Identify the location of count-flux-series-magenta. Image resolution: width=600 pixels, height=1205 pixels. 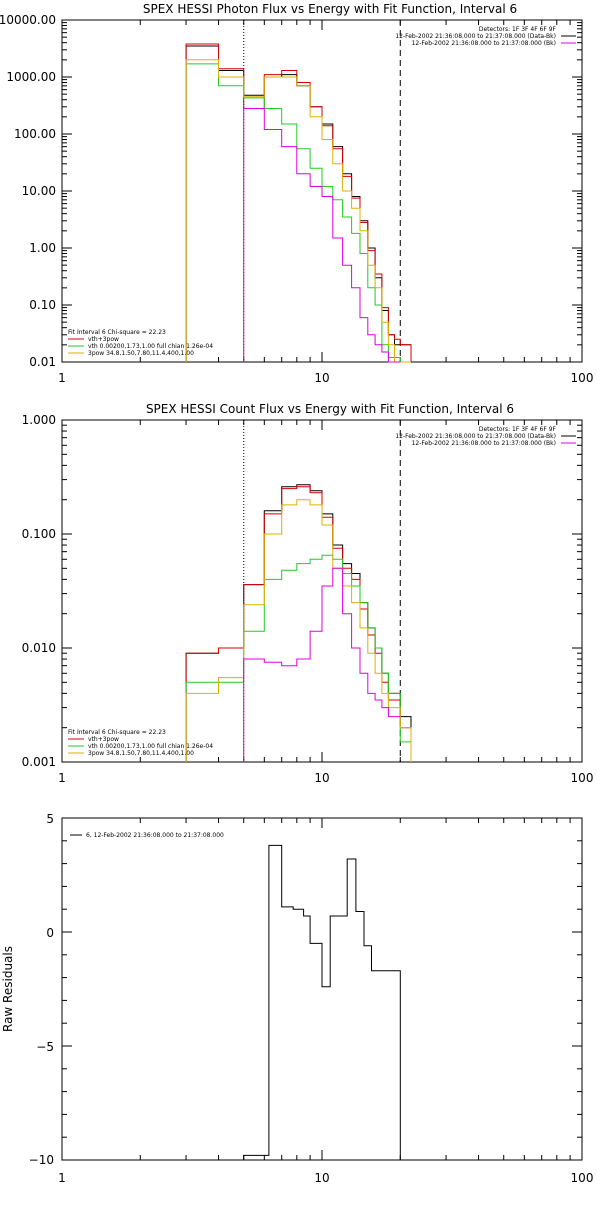
(322, 664).